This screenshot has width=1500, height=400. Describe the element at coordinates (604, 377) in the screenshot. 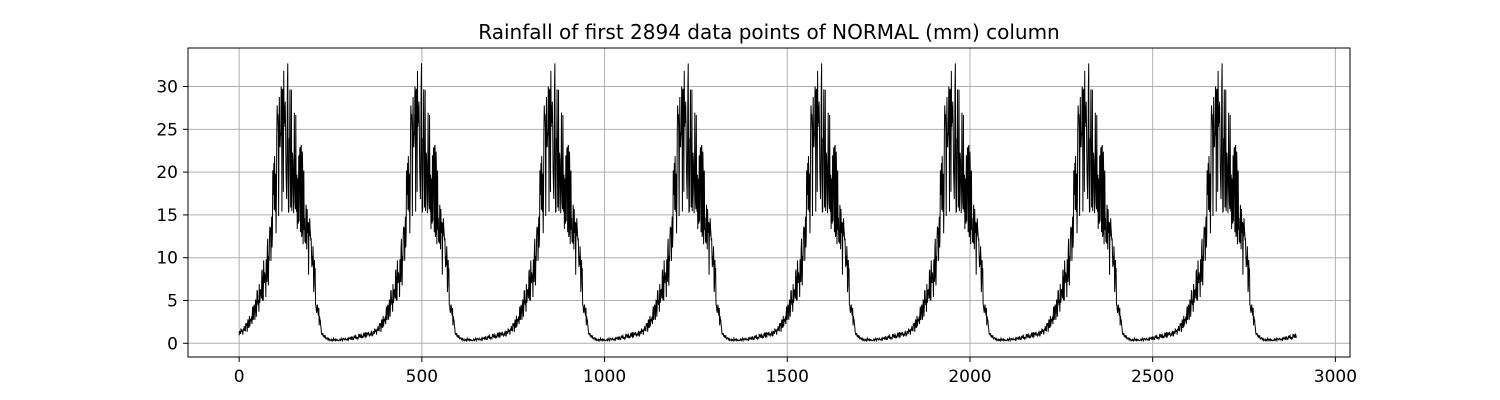

I see `x-tick-label: 1000` at that location.